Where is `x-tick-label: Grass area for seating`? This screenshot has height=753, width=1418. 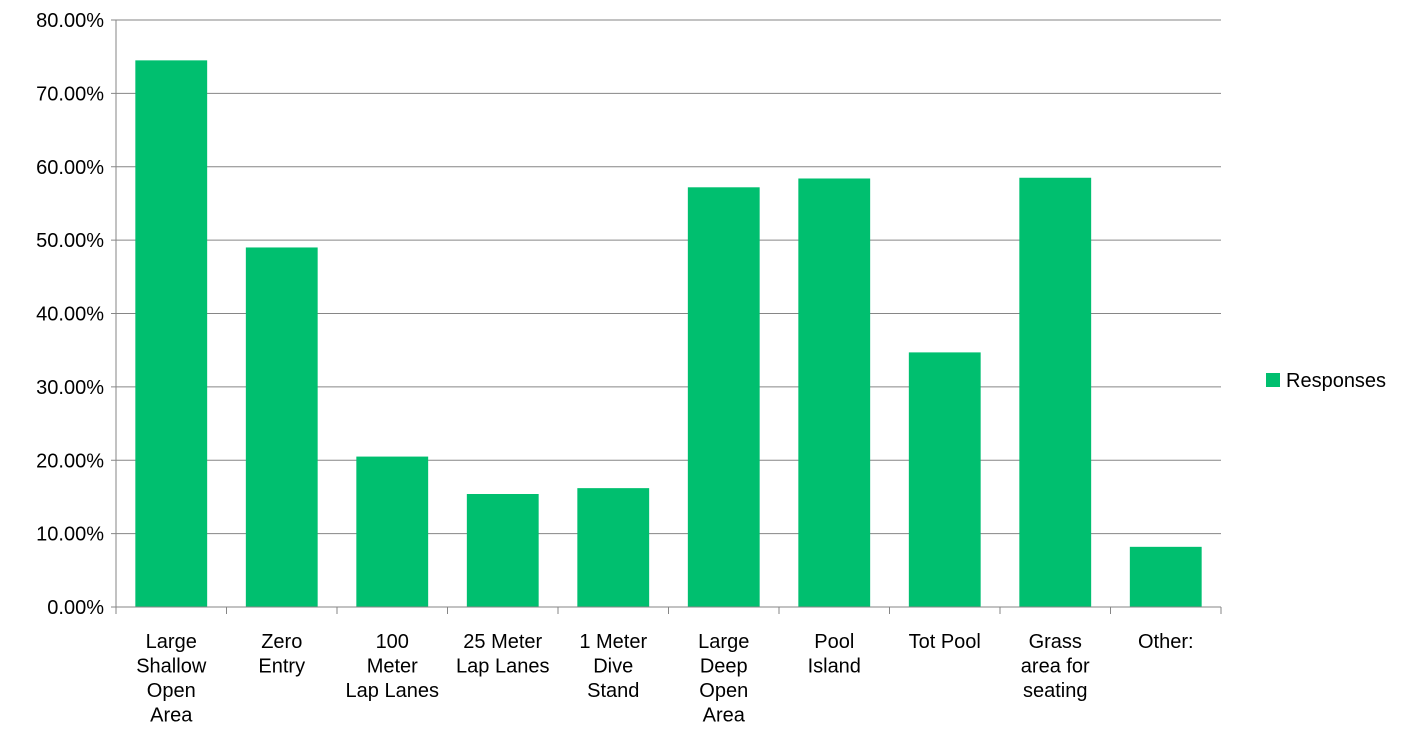 x-tick-label: Grass area for seating is located at coordinates (1055, 666).